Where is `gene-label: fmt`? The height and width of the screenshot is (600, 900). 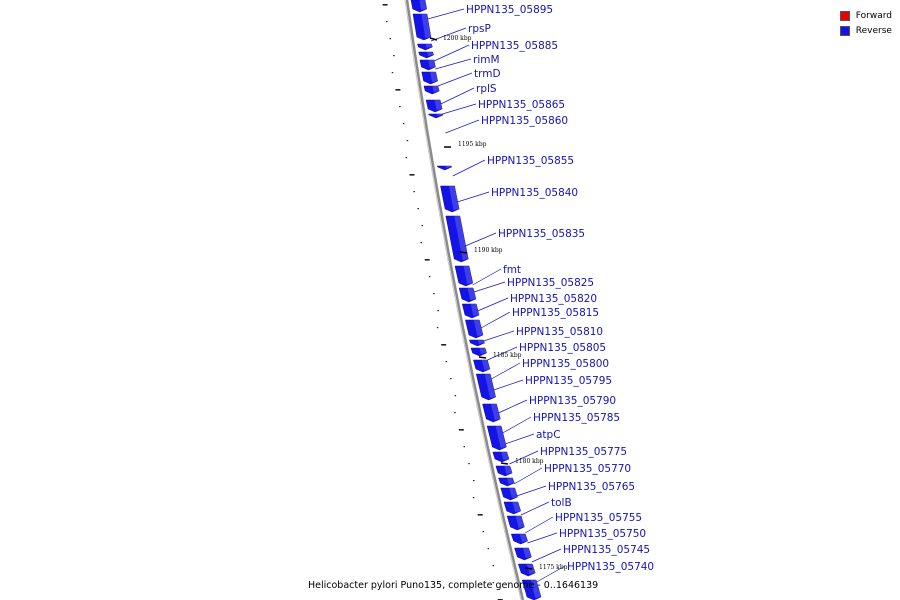 gene-label: fmt is located at coordinates (512, 270).